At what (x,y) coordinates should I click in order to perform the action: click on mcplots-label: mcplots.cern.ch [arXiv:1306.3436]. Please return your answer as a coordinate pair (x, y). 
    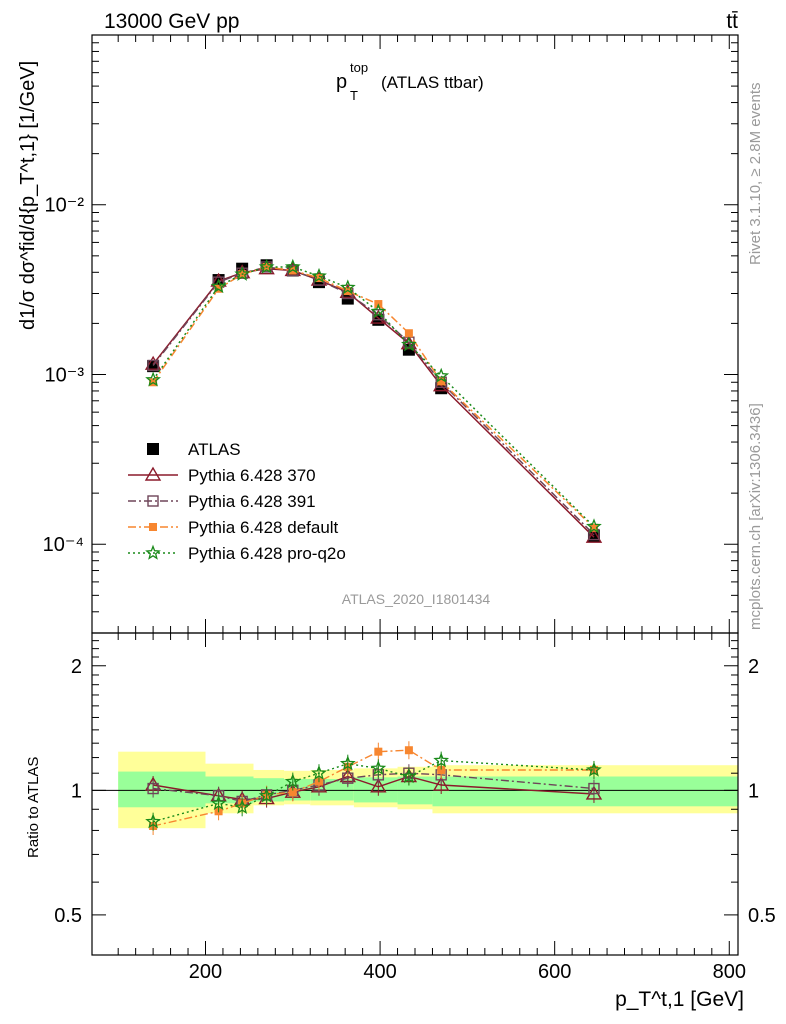
    Looking at the image, I should click on (755, 516).